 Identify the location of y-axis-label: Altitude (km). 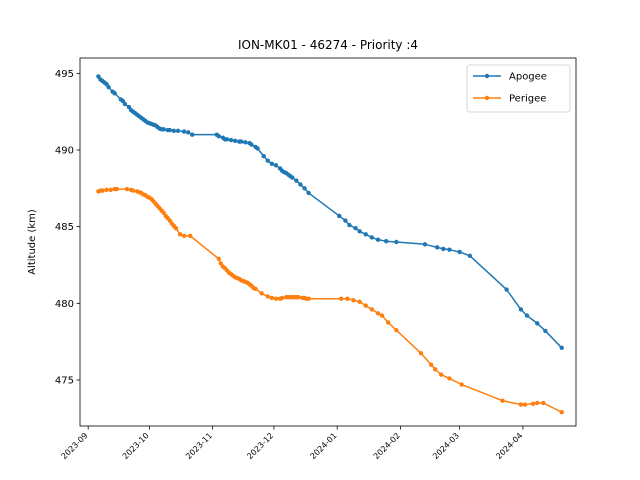
(32, 242).